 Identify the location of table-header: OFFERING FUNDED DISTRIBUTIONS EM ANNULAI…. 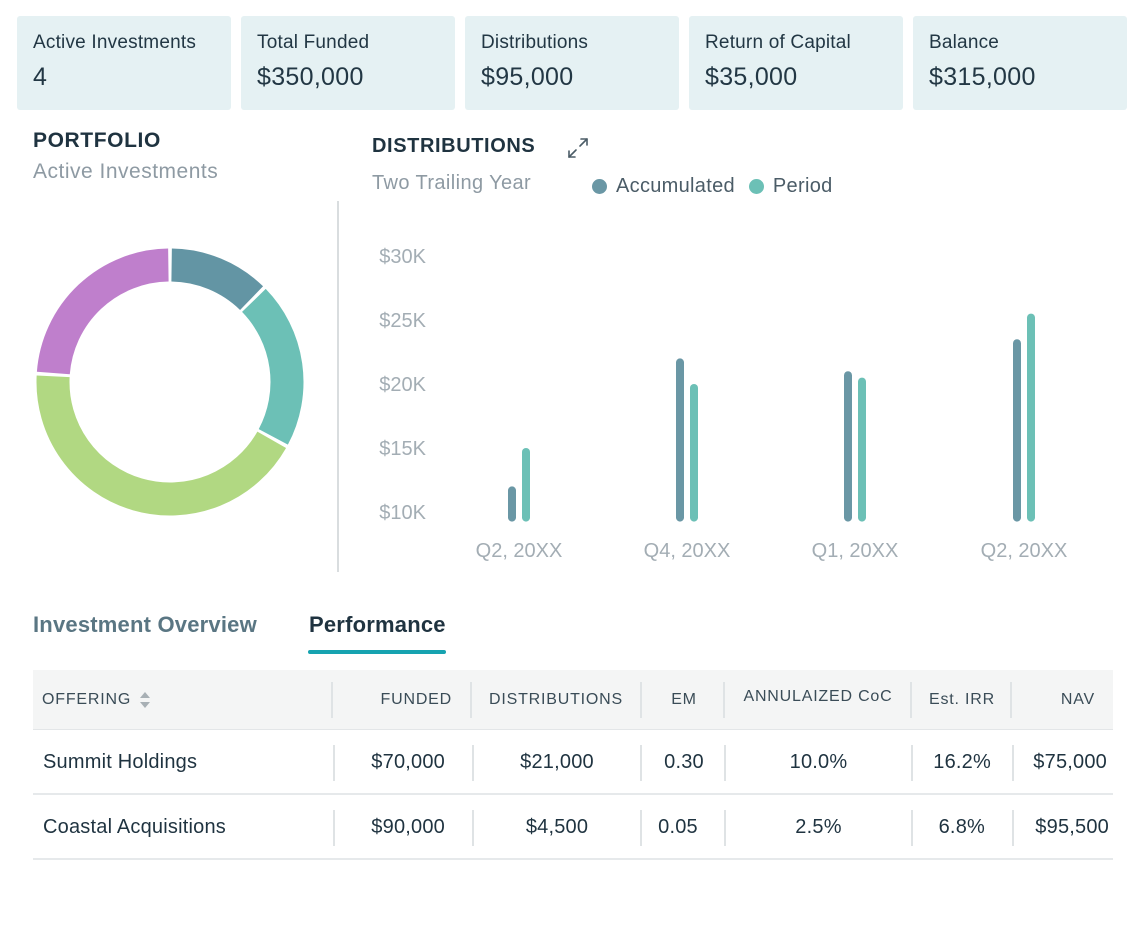
(573, 700).